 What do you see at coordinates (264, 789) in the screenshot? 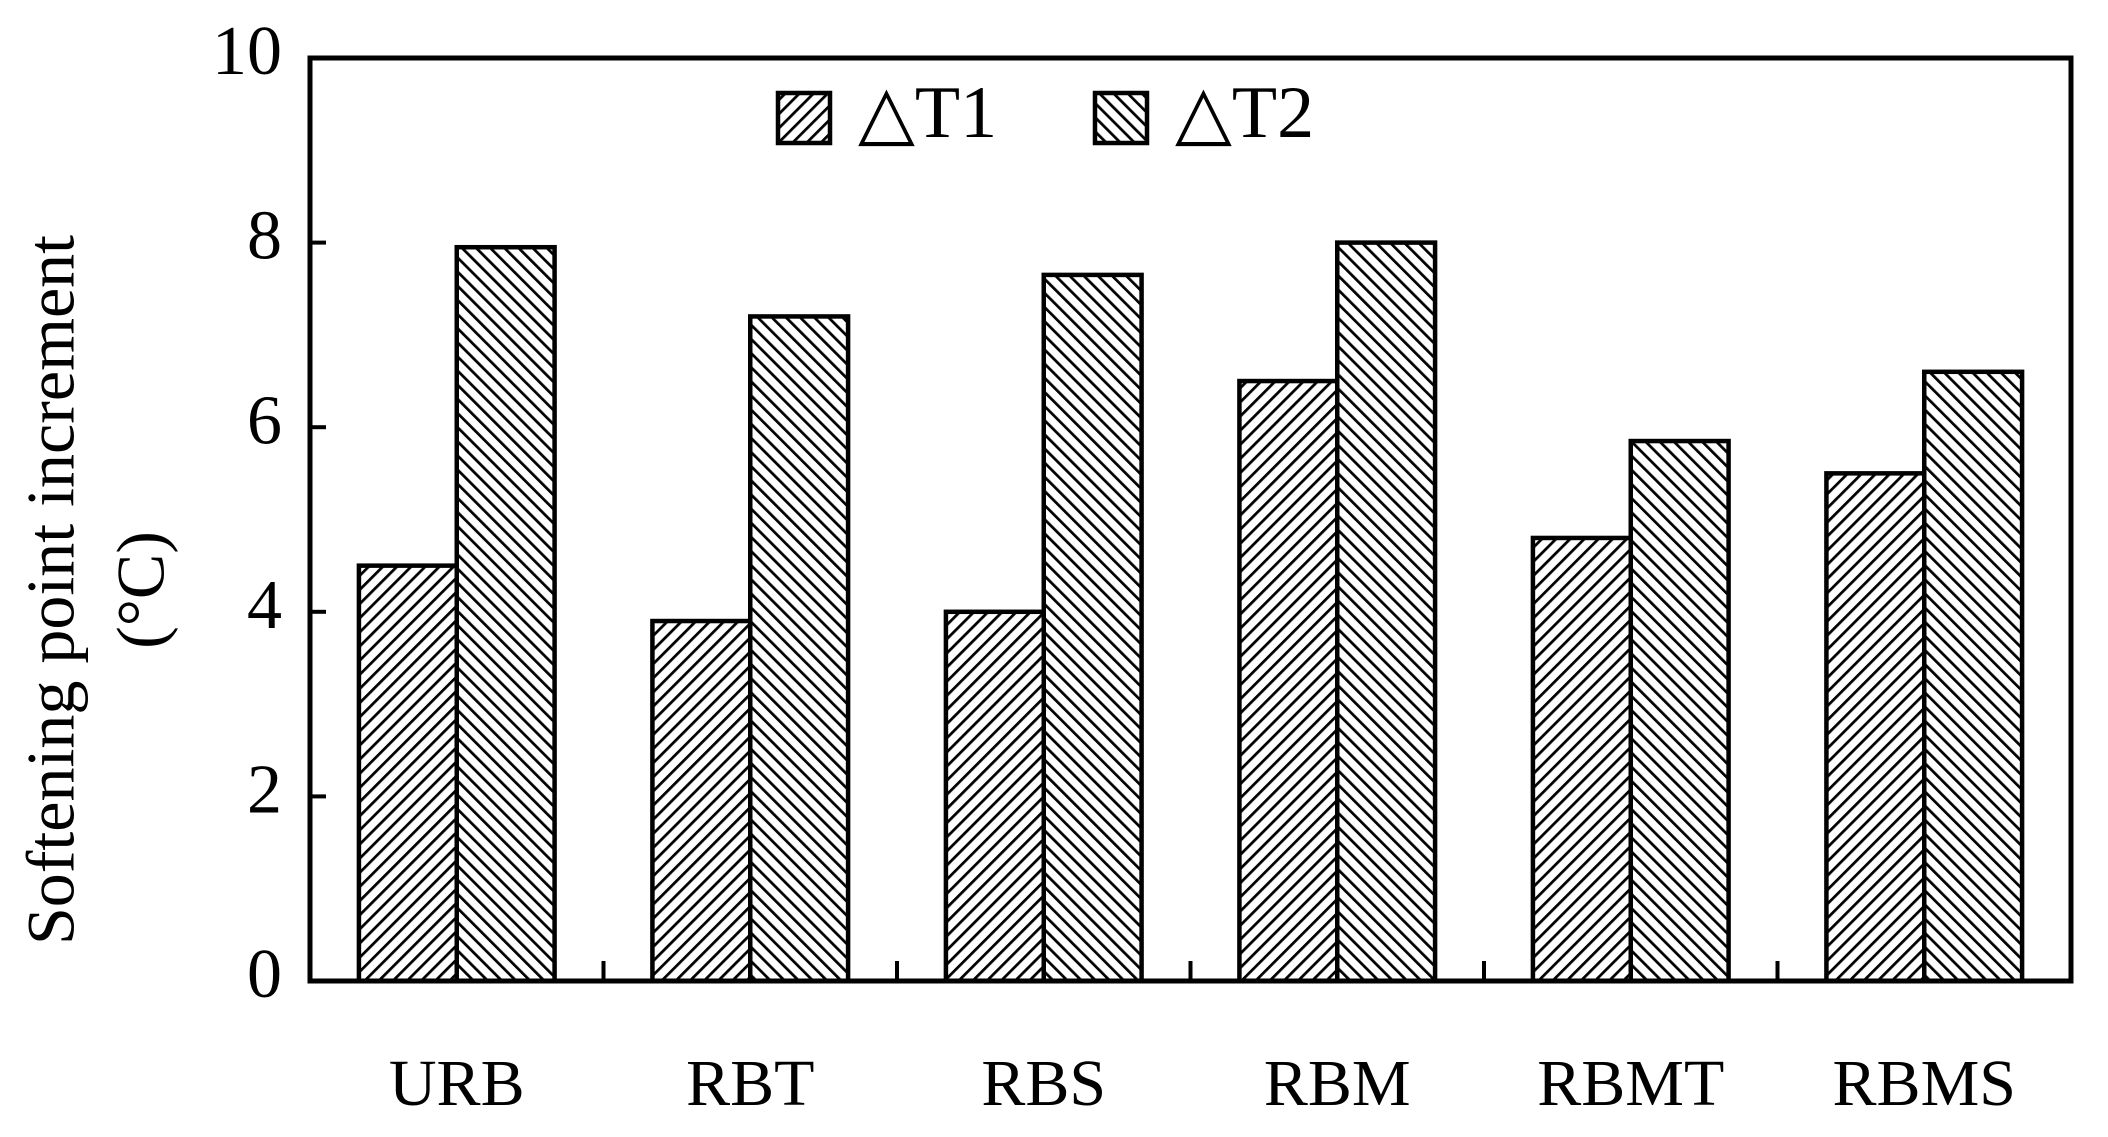
I see `y-tick-label: 2` at bounding box center [264, 789].